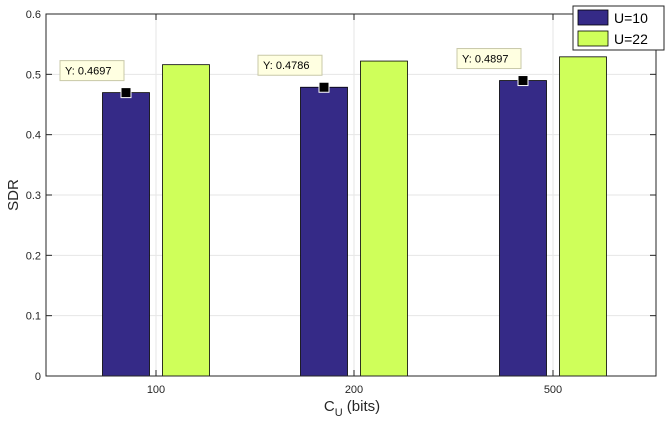  I want to click on datatips: Y: 0.4697 Y: 0.4786 Y: 0.4897, so click(290, 65).